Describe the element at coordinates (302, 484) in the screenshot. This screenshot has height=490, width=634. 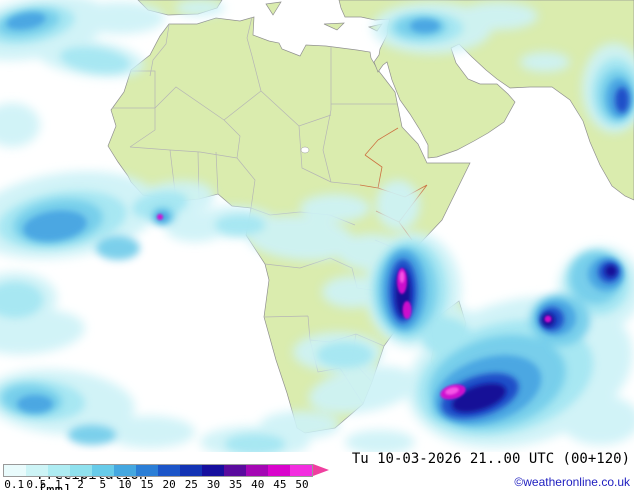
I see `legend-value: 50` at that location.